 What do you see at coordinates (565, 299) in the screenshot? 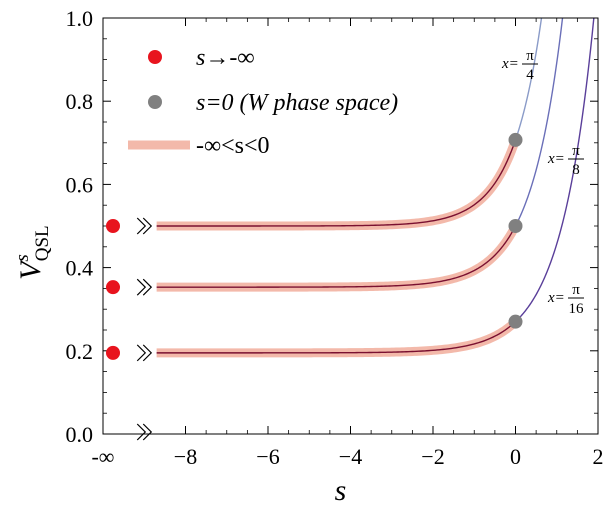
I see `curve-label-3: x= π 16` at bounding box center [565, 299].